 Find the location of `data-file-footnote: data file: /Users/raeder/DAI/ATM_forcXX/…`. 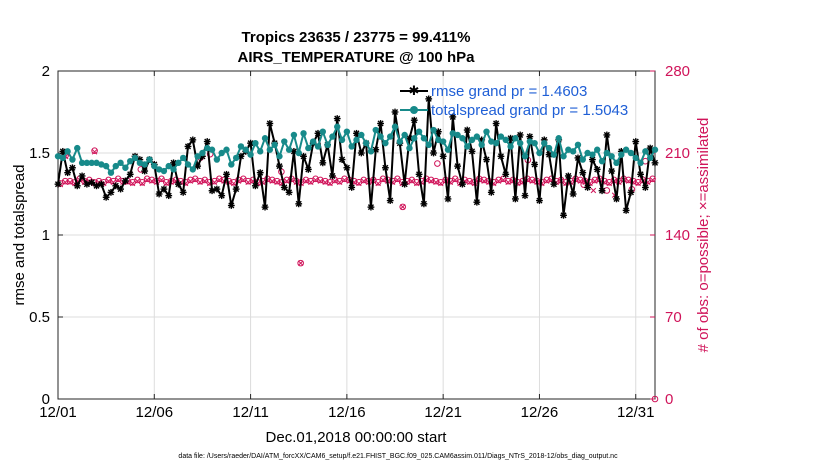

data-file-footnote: data file: /Users/raeder/DAI/ATM_forcXX/… is located at coordinates (398, 456).